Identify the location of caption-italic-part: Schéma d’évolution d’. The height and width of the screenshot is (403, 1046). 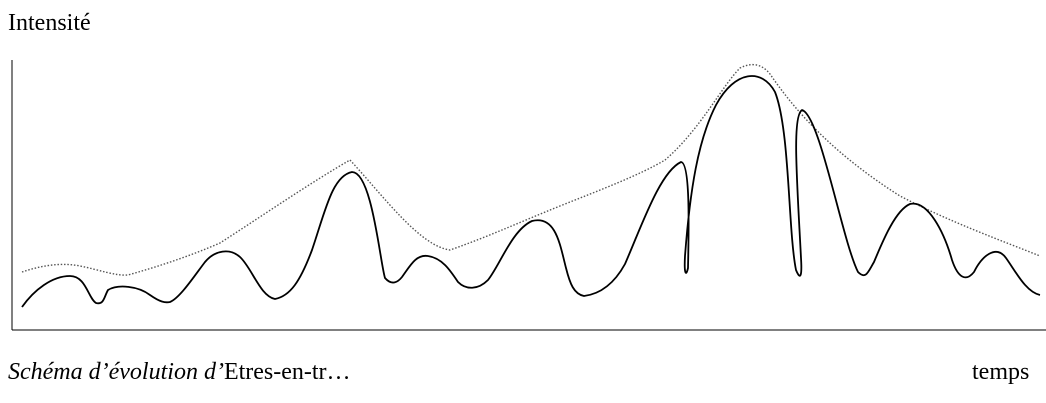
(116, 372).